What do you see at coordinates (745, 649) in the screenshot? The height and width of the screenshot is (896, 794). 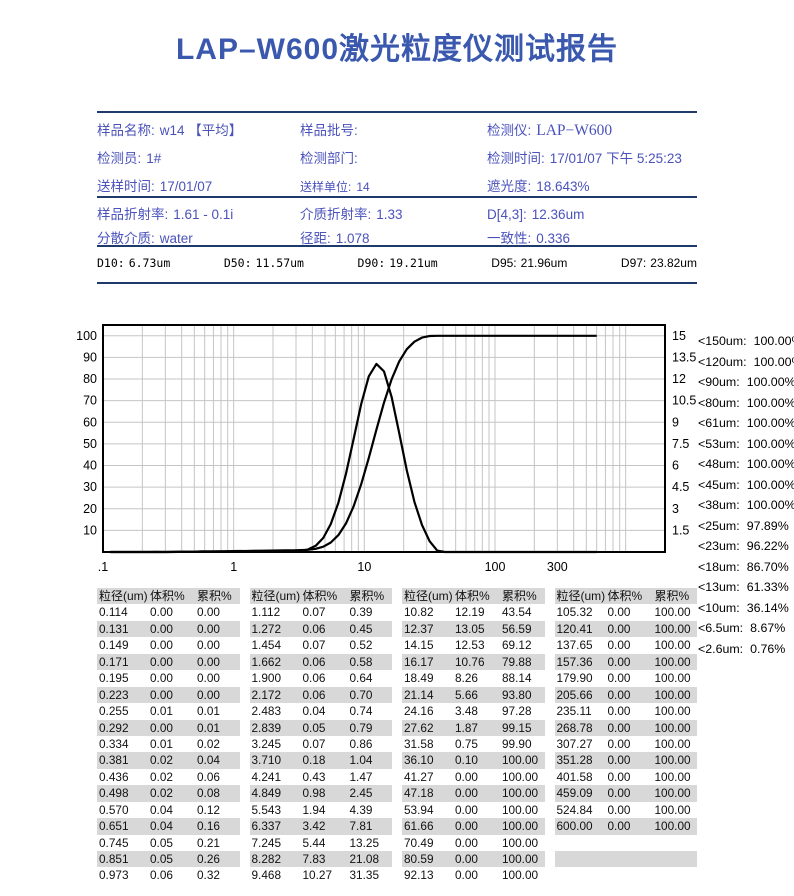 I see `list-item: <2.6um: 0.76%` at bounding box center [745, 649].